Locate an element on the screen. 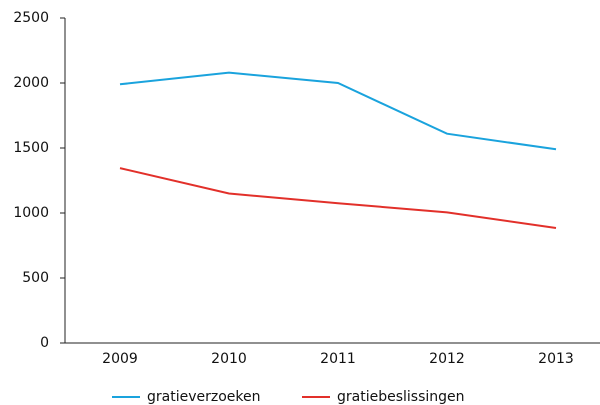  x-tick-label: 2011 is located at coordinates (338, 359).